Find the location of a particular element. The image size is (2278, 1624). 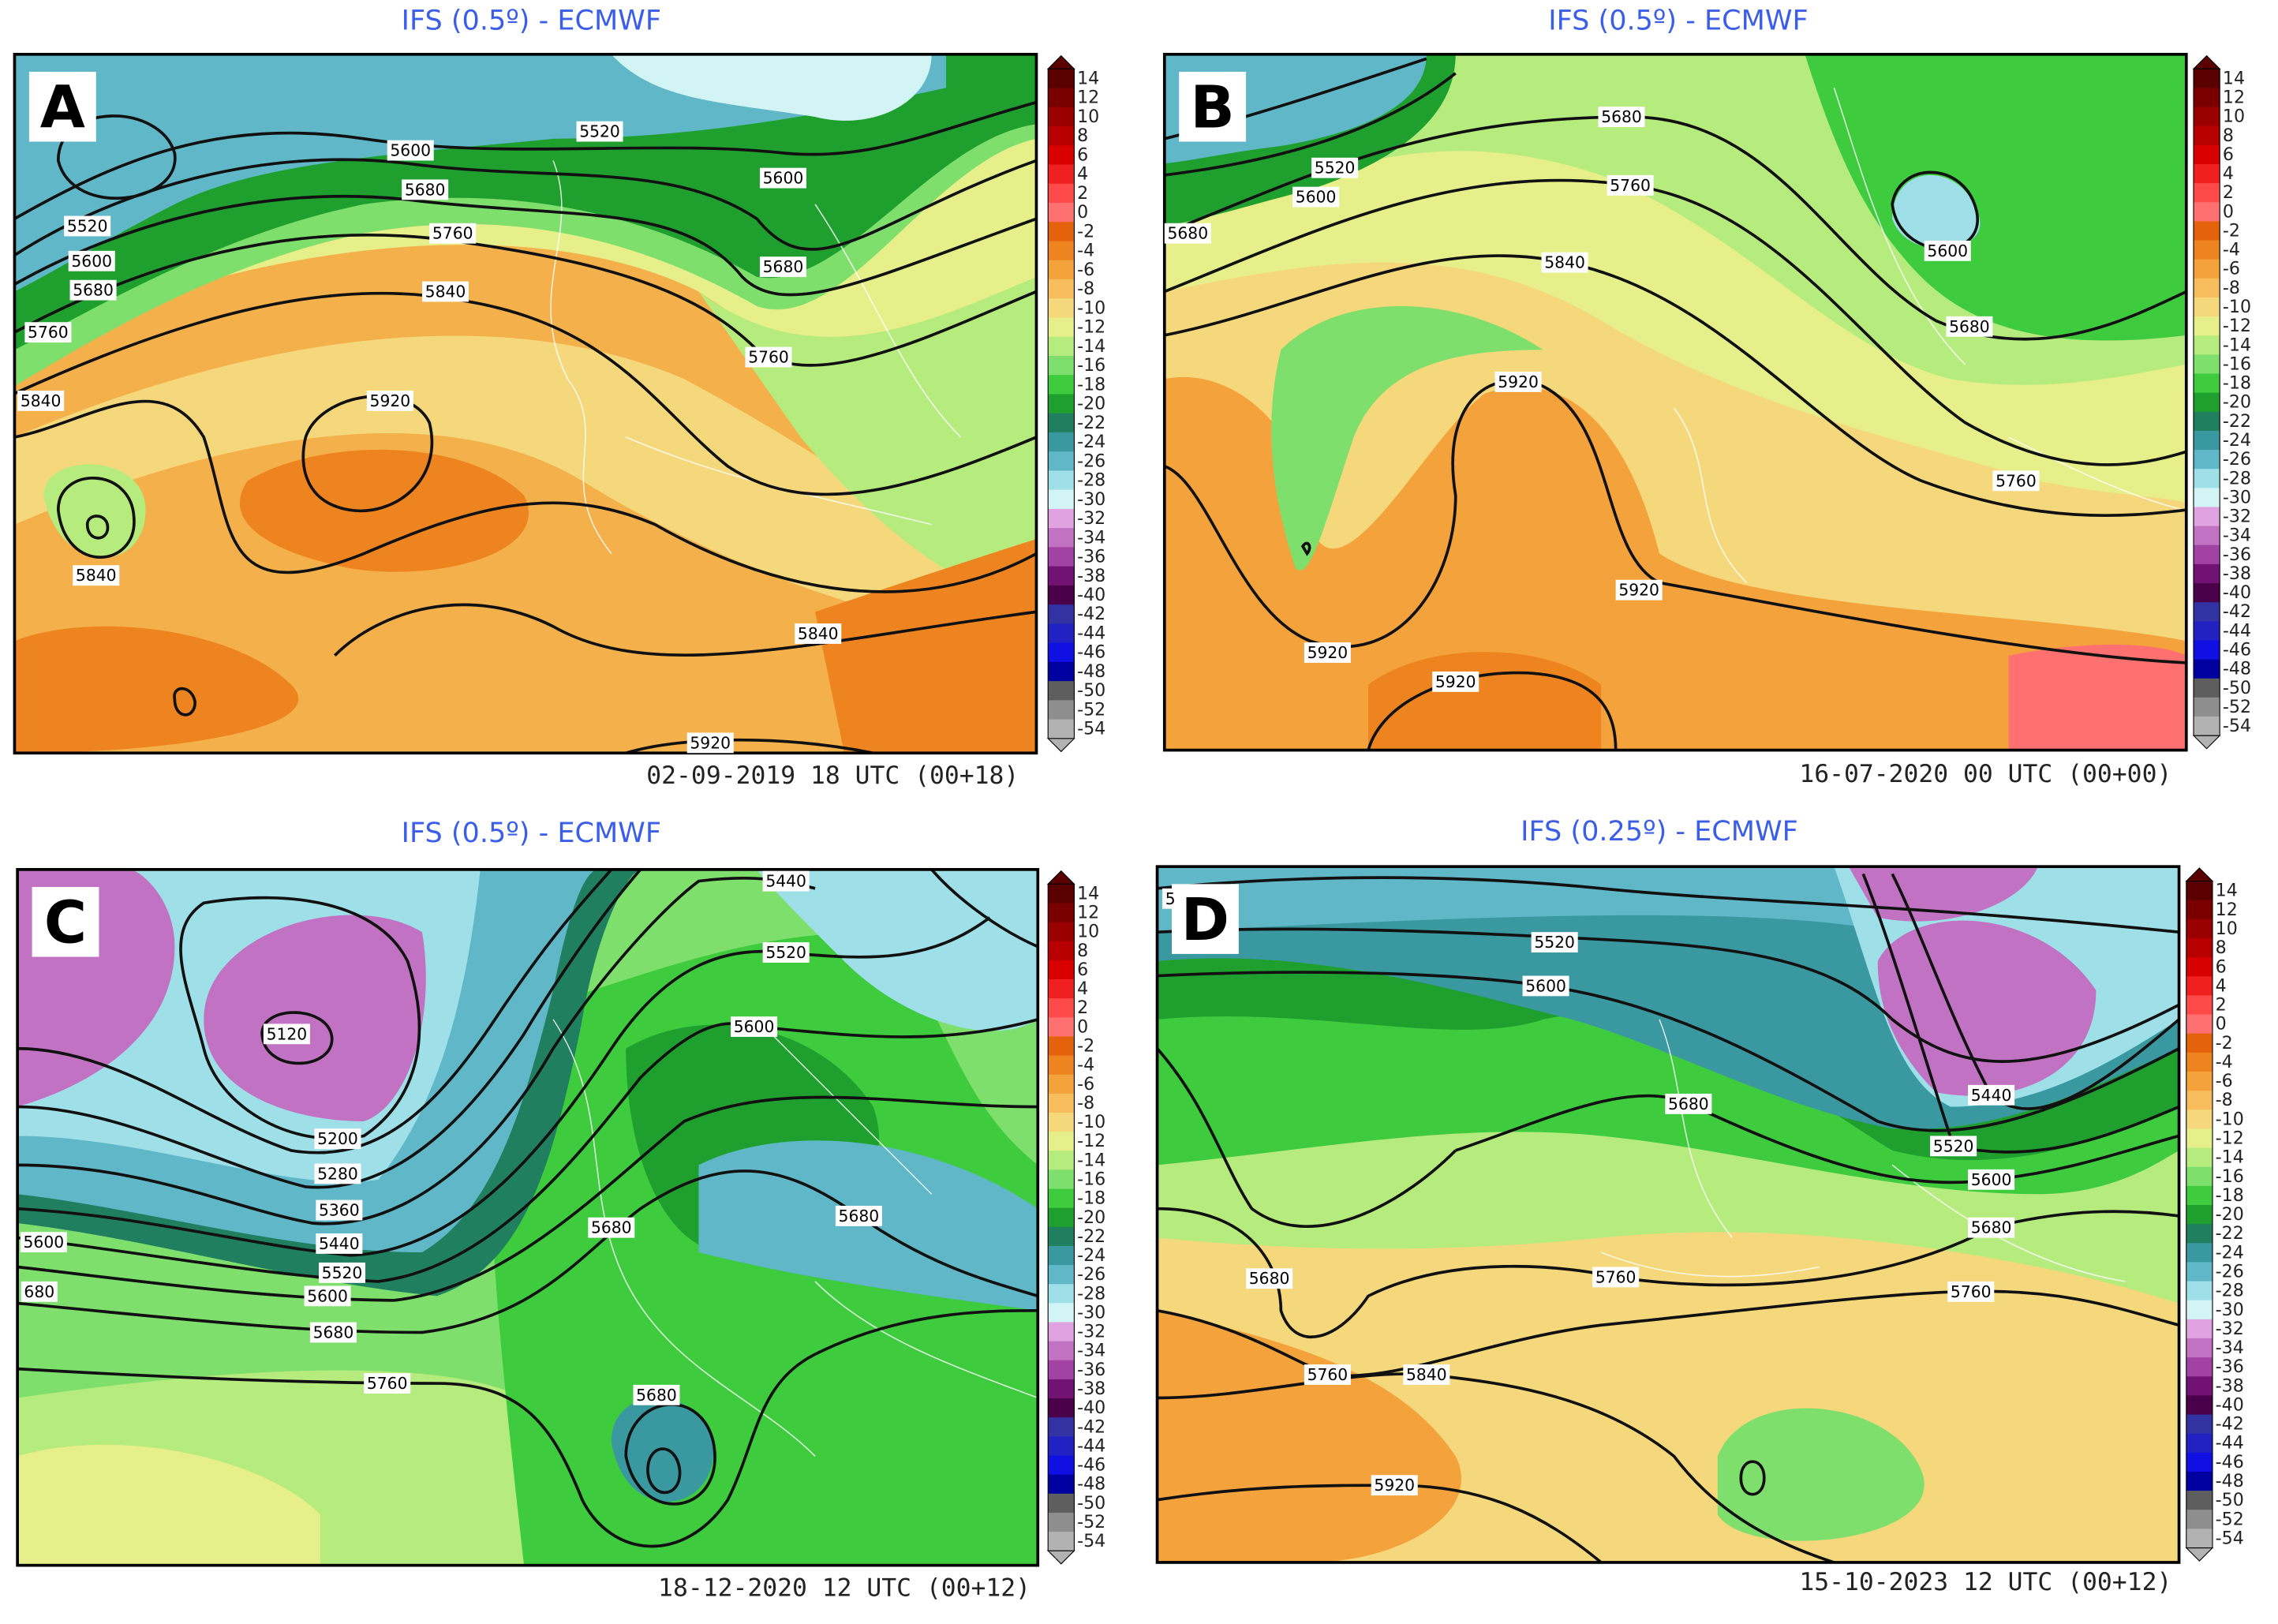

colorbar-label: -36 is located at coordinates (1091, 1370).